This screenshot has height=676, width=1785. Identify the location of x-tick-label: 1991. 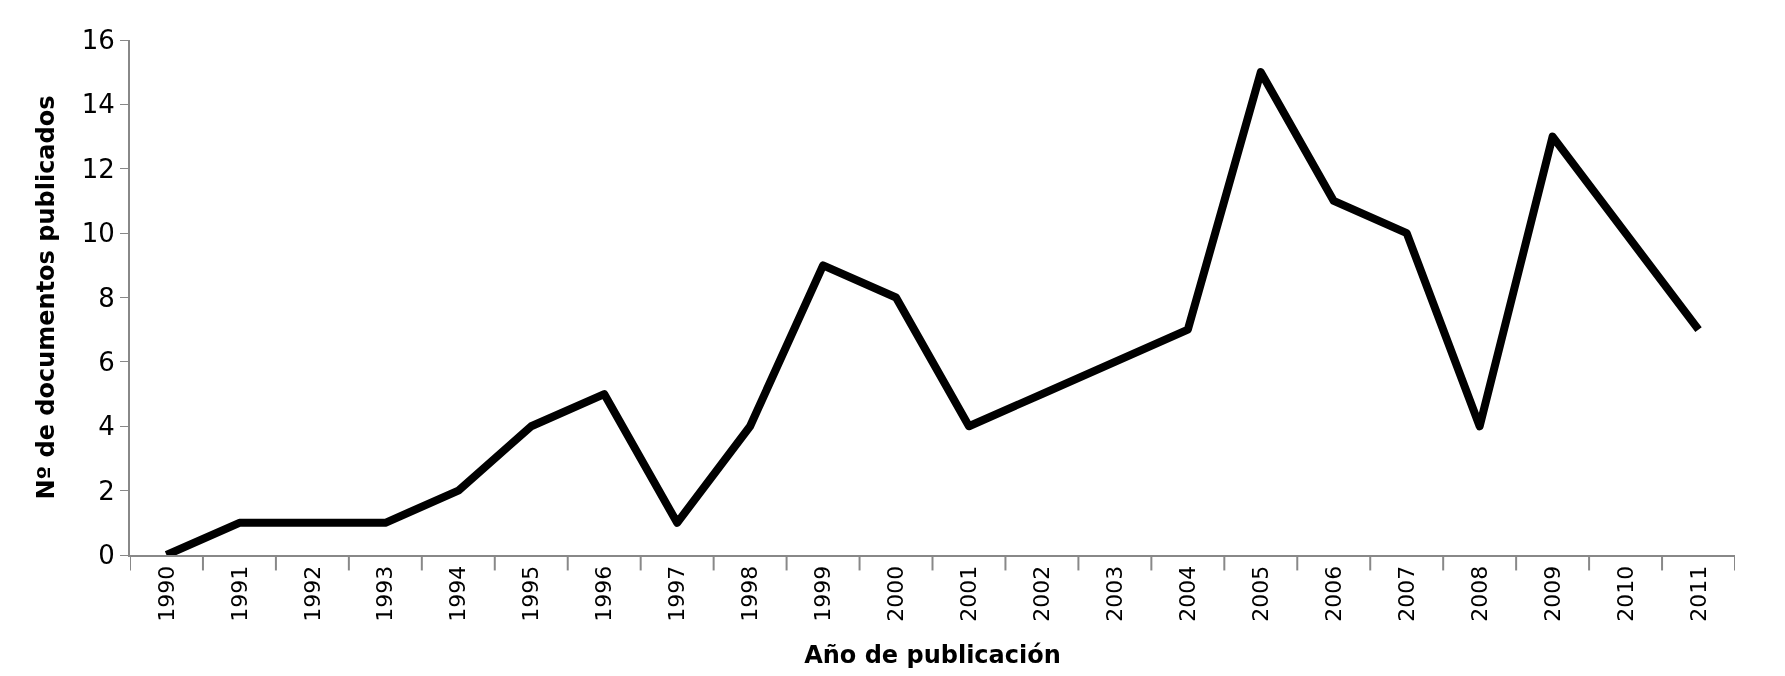
(239, 593).